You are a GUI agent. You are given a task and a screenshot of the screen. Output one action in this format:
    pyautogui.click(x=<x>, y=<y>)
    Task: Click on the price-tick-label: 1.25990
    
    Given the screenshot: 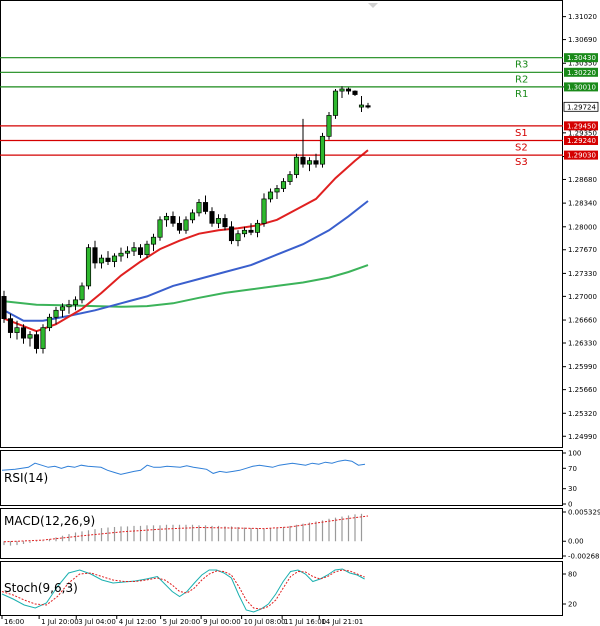 What is the action you would take?
    pyautogui.click(x=582, y=367)
    